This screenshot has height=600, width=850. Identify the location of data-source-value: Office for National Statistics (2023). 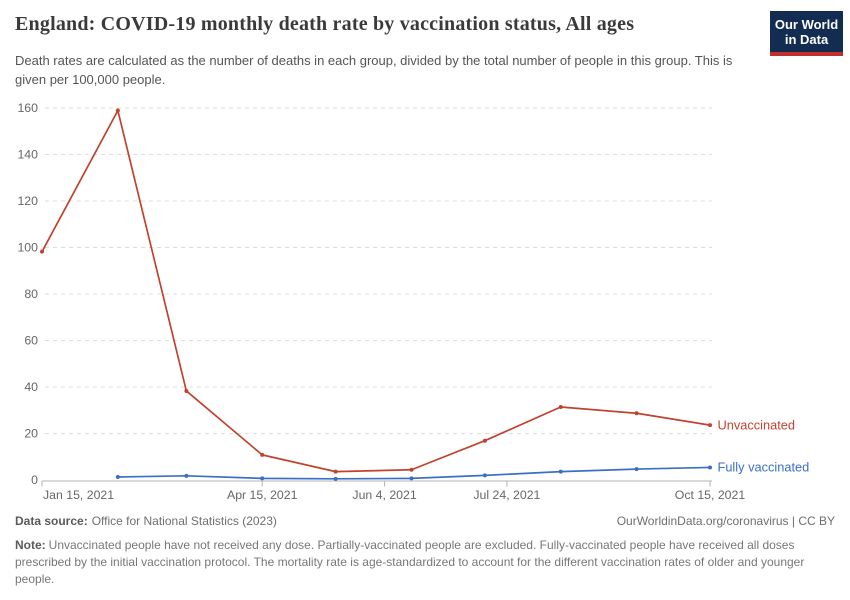
(184, 521).